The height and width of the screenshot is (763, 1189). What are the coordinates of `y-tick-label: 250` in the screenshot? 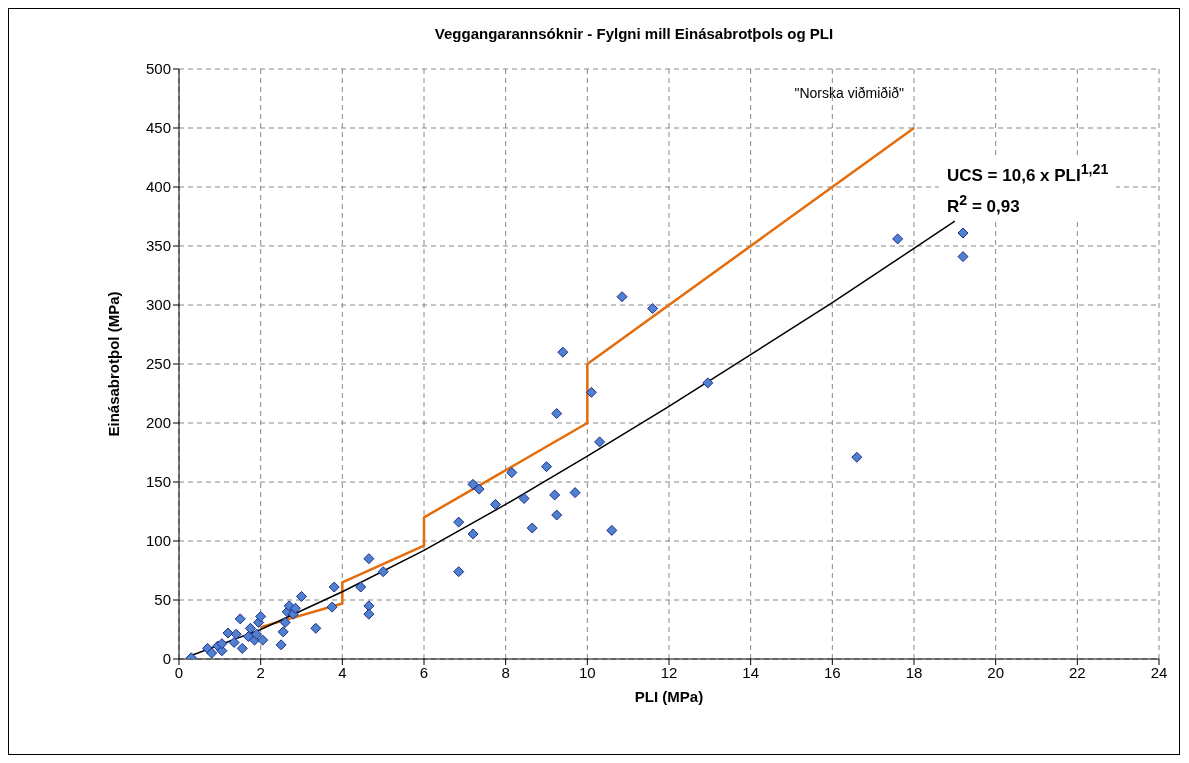 It's located at (158, 364).